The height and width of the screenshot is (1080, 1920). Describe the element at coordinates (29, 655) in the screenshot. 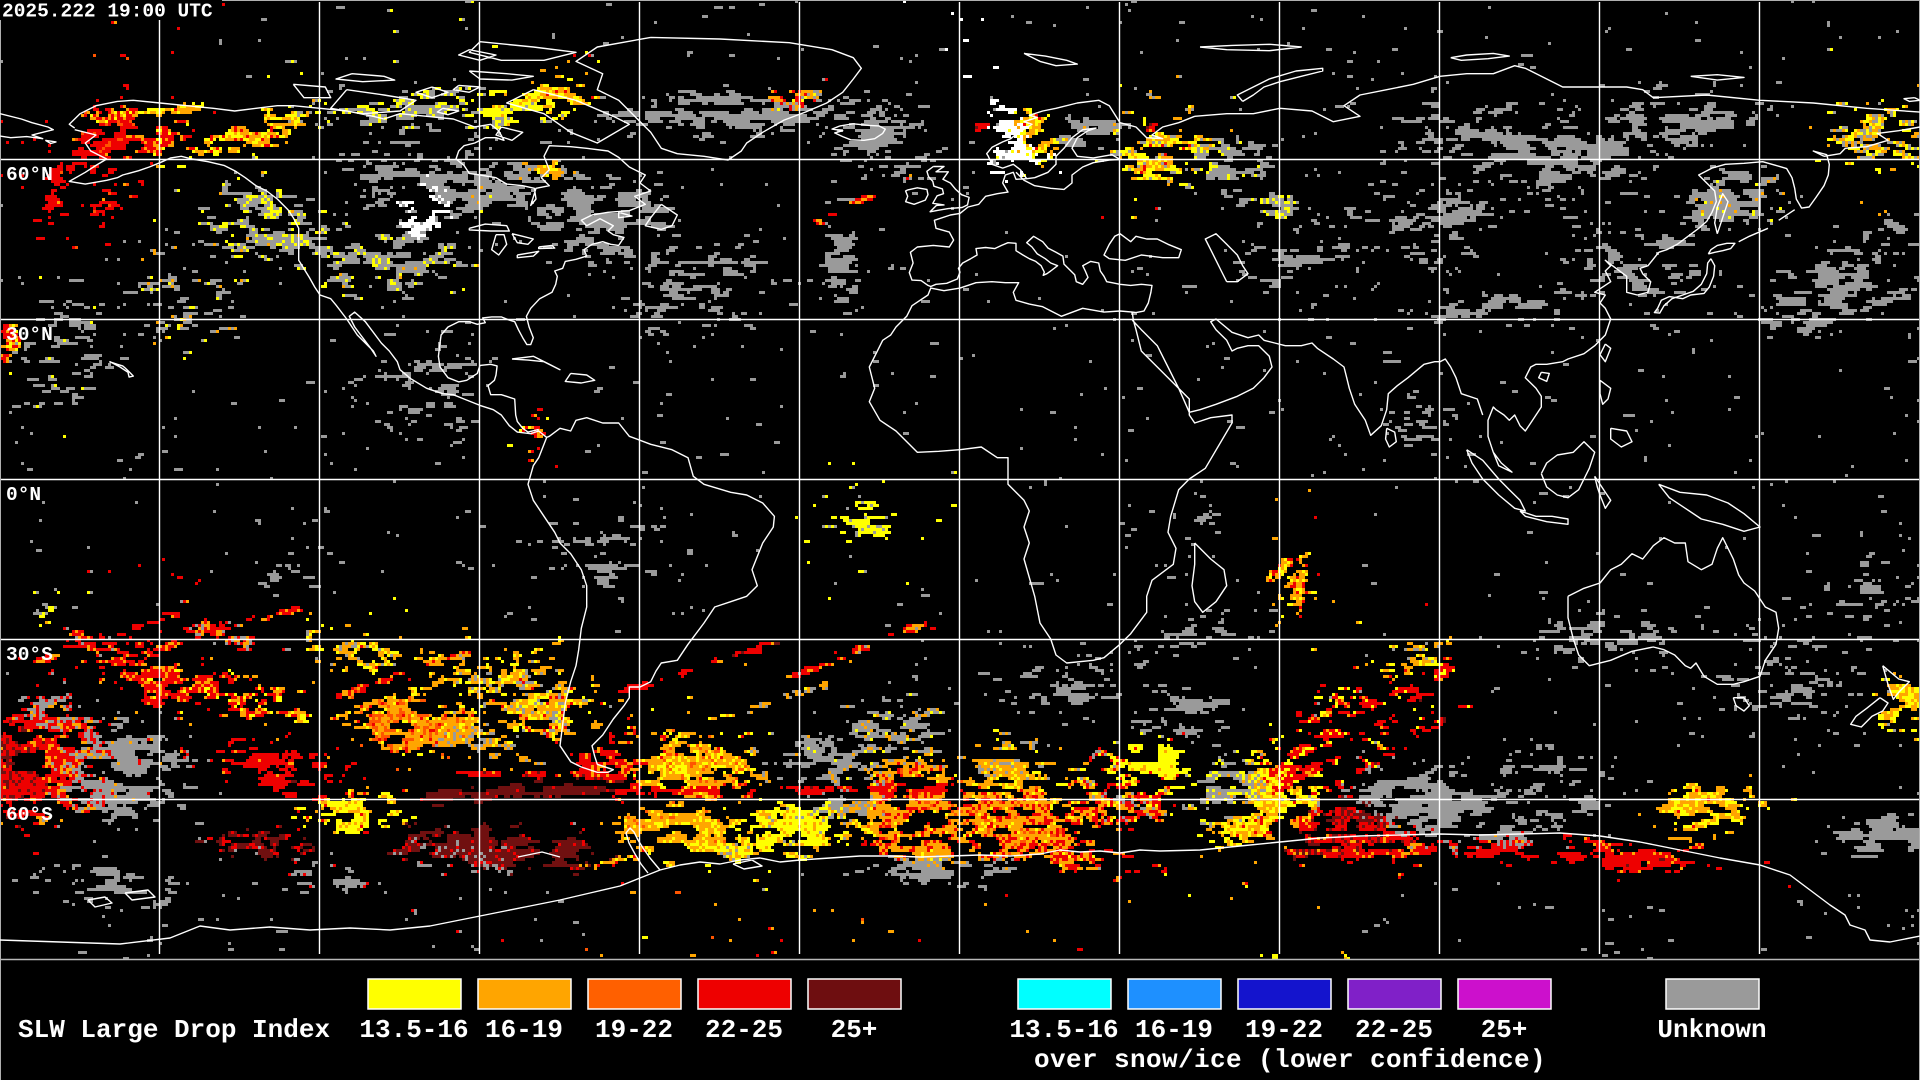

I see `svg-text: 30°S` at that location.